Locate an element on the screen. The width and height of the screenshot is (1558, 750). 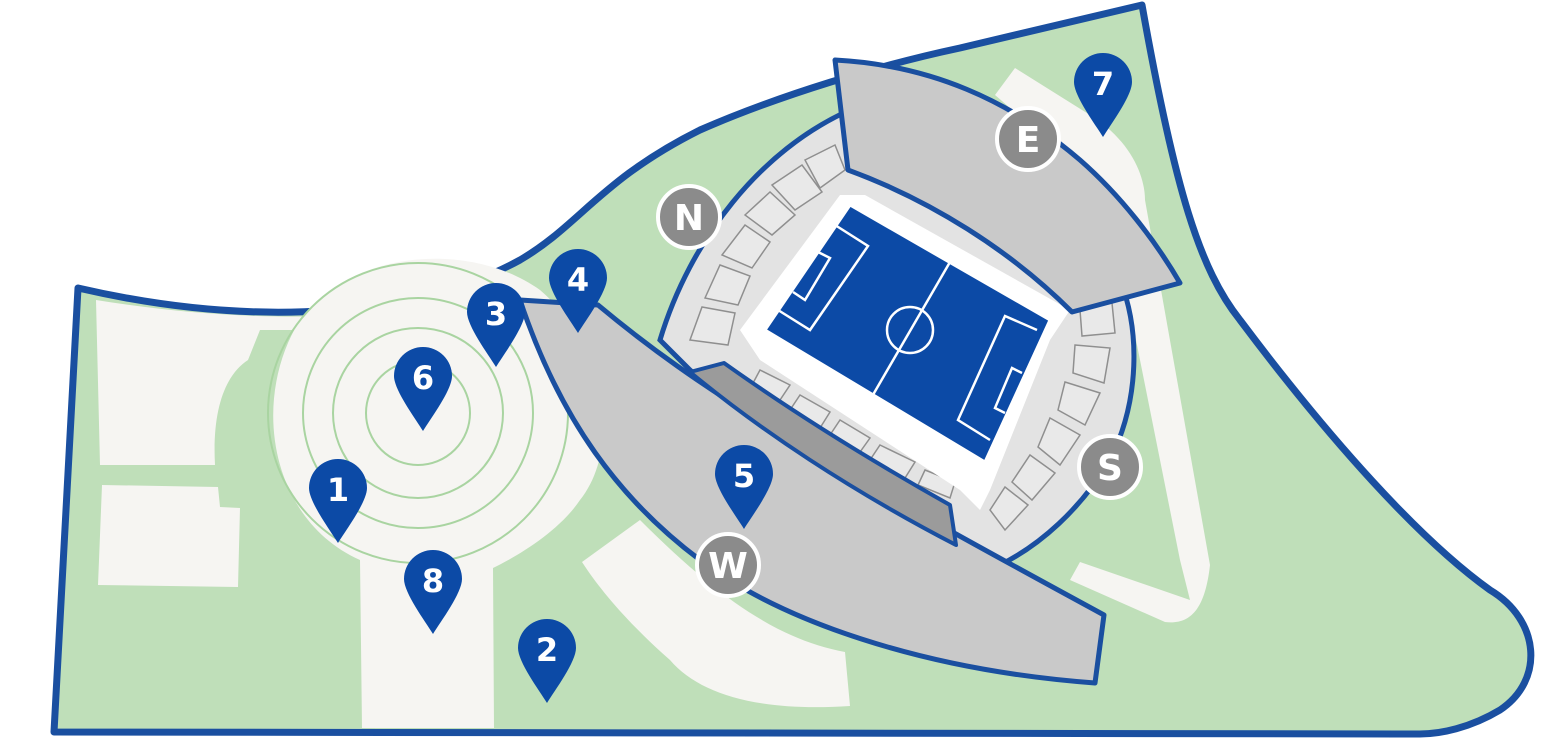
pin-8: 8 is located at coordinates (433, 592).